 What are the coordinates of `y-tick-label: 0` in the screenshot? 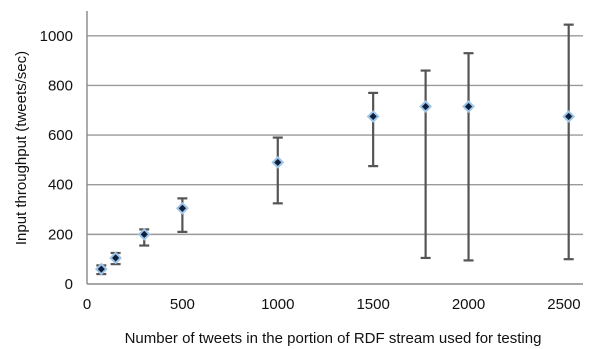 It's located at (69, 284).